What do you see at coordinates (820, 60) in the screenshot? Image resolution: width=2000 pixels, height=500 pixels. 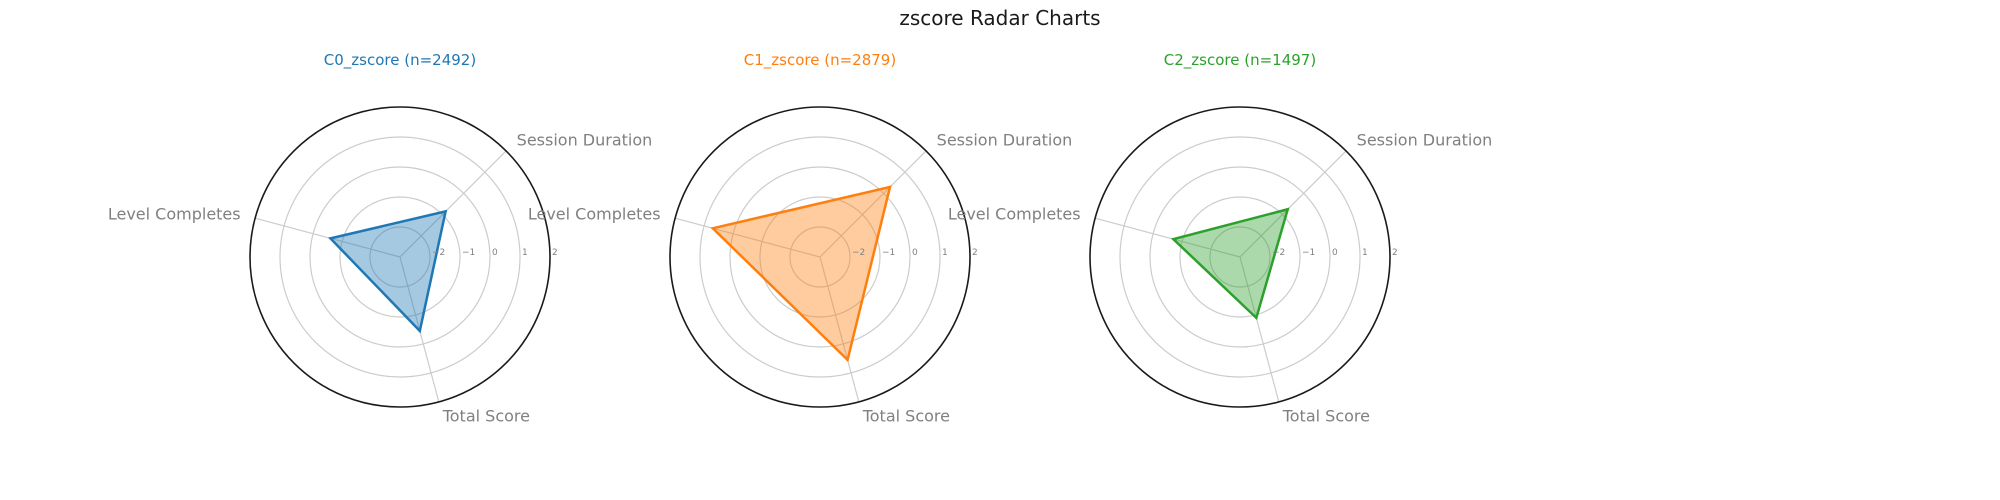 I see `subplot-title: C1_zscore (n=2879)` at bounding box center [820, 60].